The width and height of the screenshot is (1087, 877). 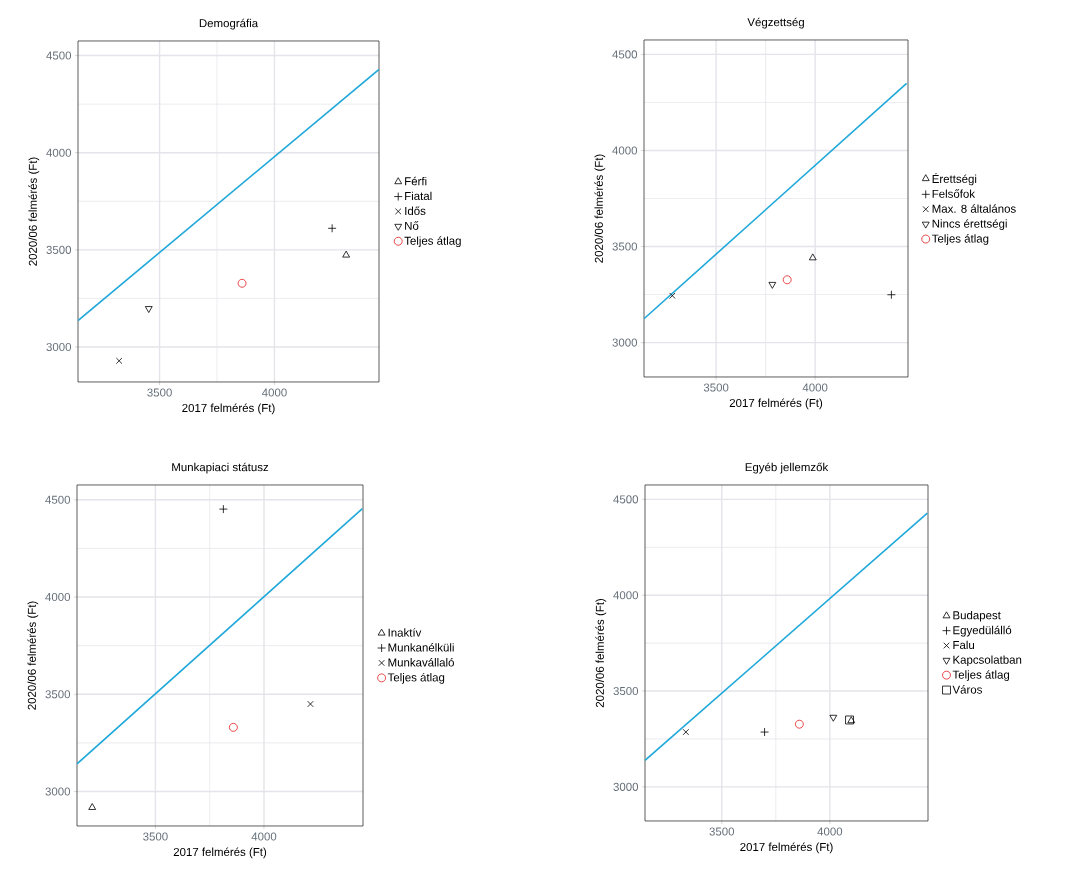 I want to click on legend-label: Érettségi, so click(x=954, y=179).